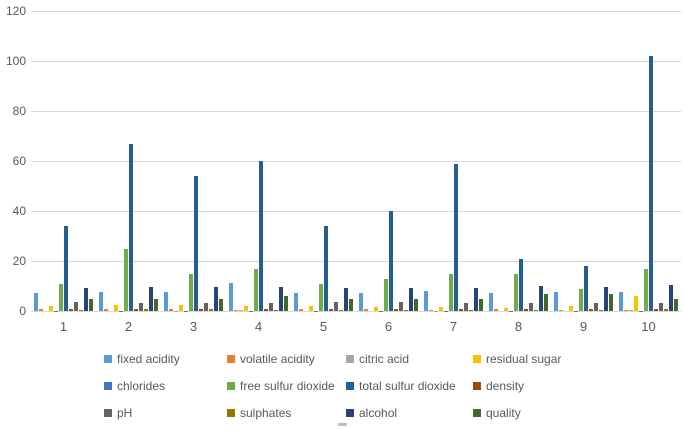  What do you see at coordinates (19, 211) in the screenshot?
I see `y-tick-label: 40` at bounding box center [19, 211].